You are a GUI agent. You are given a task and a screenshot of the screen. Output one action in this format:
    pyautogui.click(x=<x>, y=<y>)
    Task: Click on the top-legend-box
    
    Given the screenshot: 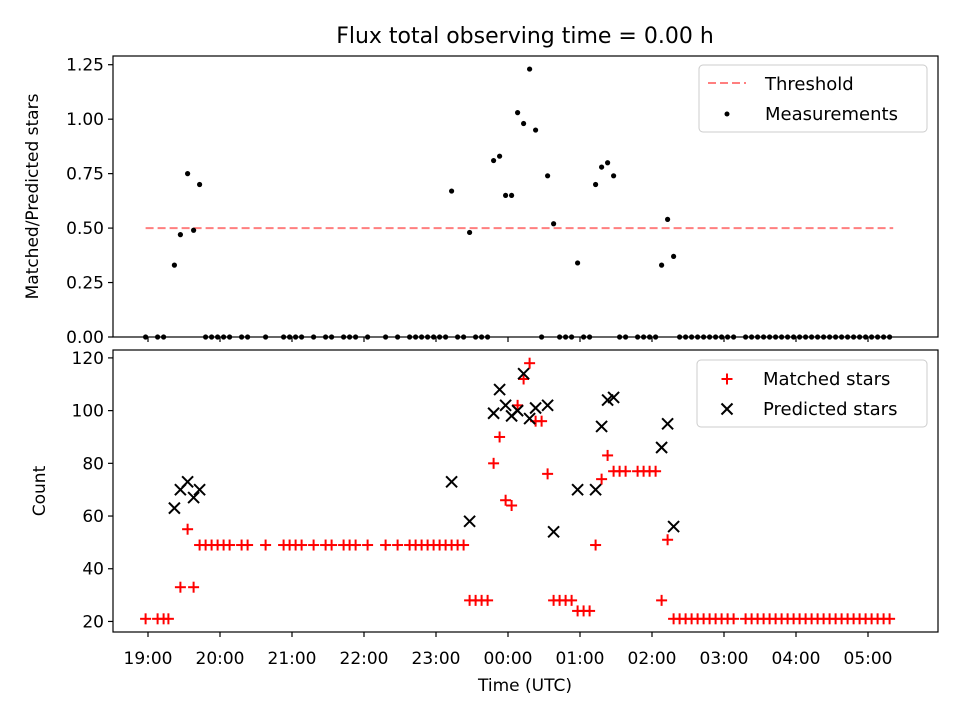 What is the action you would take?
    pyautogui.click(x=813, y=98)
    